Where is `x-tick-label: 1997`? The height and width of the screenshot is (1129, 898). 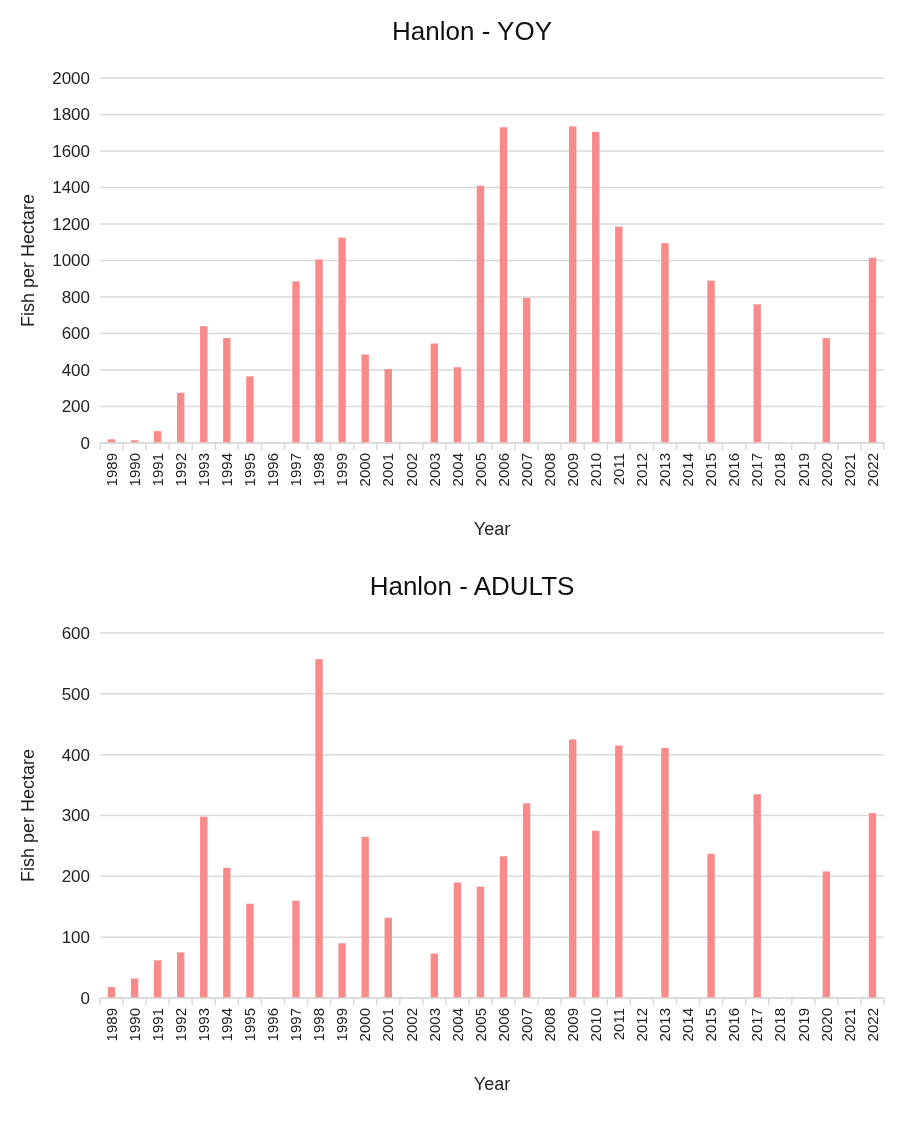
x-tick-label: 1997 is located at coordinates (296, 470).